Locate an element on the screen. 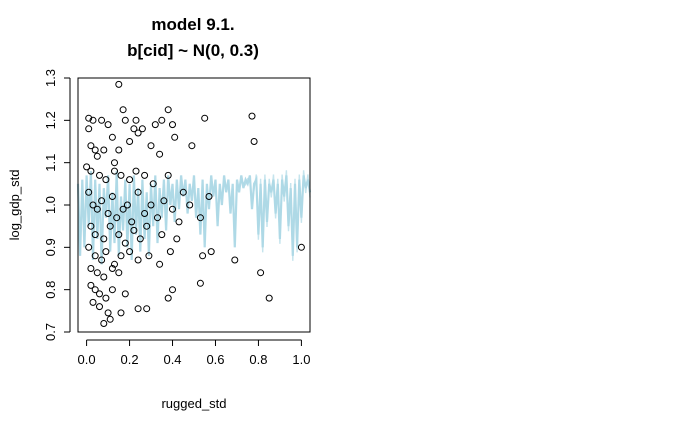  prior-lines is located at coordinates (194, 217).